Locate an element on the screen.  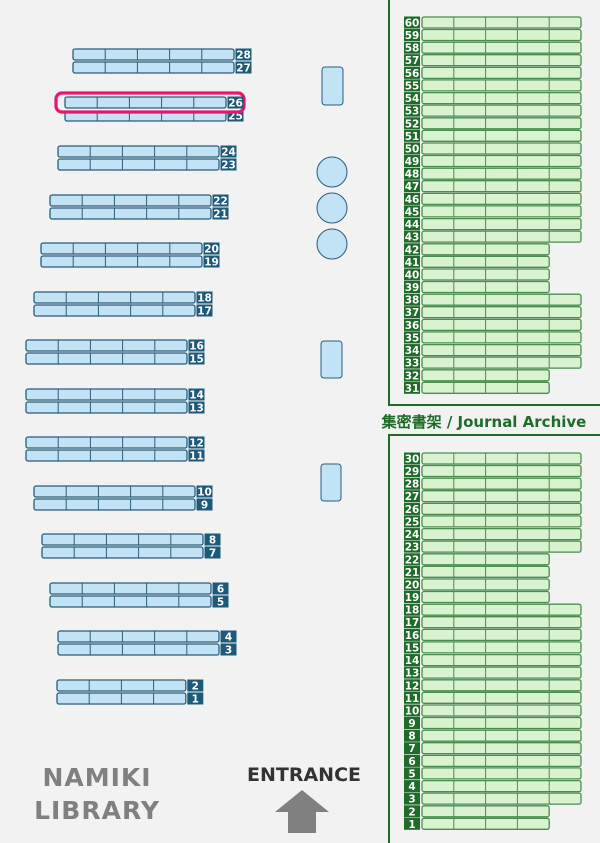
shelf-number: 29 is located at coordinates (412, 472).